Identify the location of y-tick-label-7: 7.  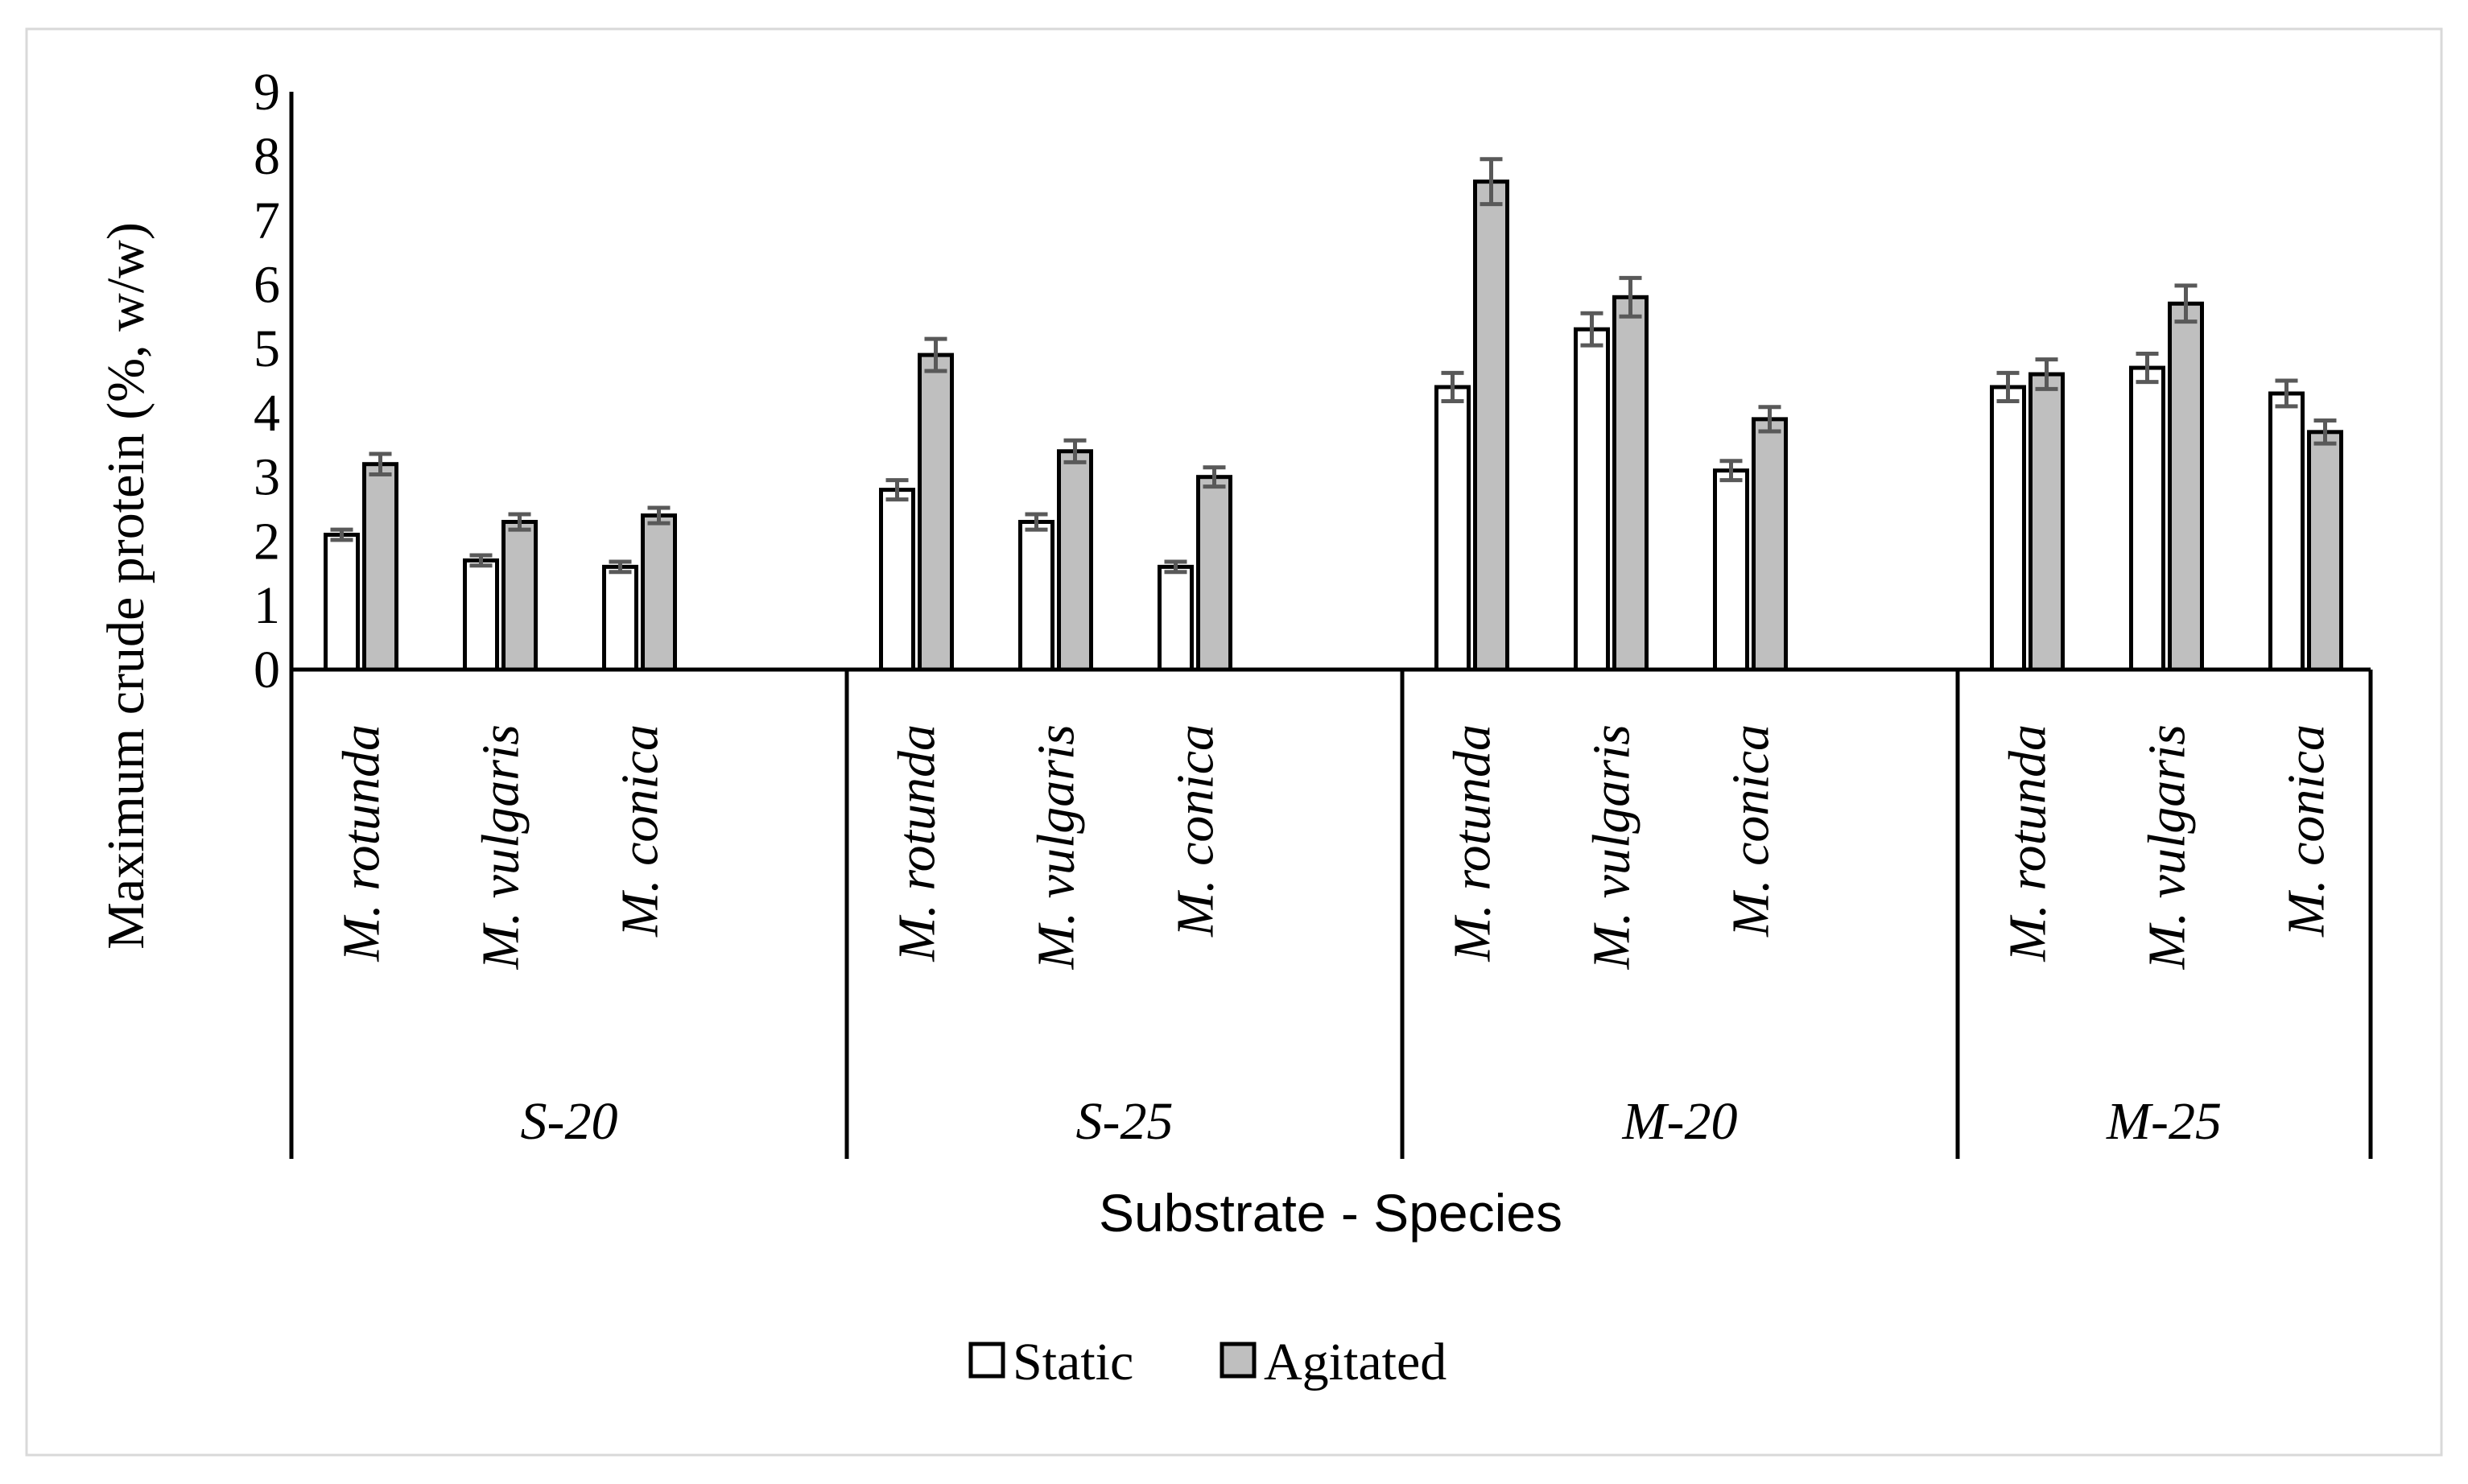
(267, 221).